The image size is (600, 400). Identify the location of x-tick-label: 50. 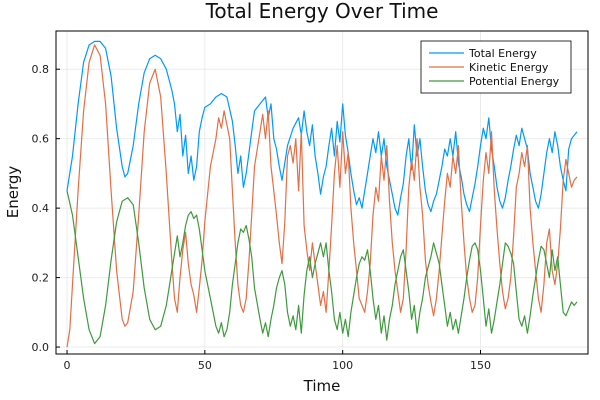
(205, 365).